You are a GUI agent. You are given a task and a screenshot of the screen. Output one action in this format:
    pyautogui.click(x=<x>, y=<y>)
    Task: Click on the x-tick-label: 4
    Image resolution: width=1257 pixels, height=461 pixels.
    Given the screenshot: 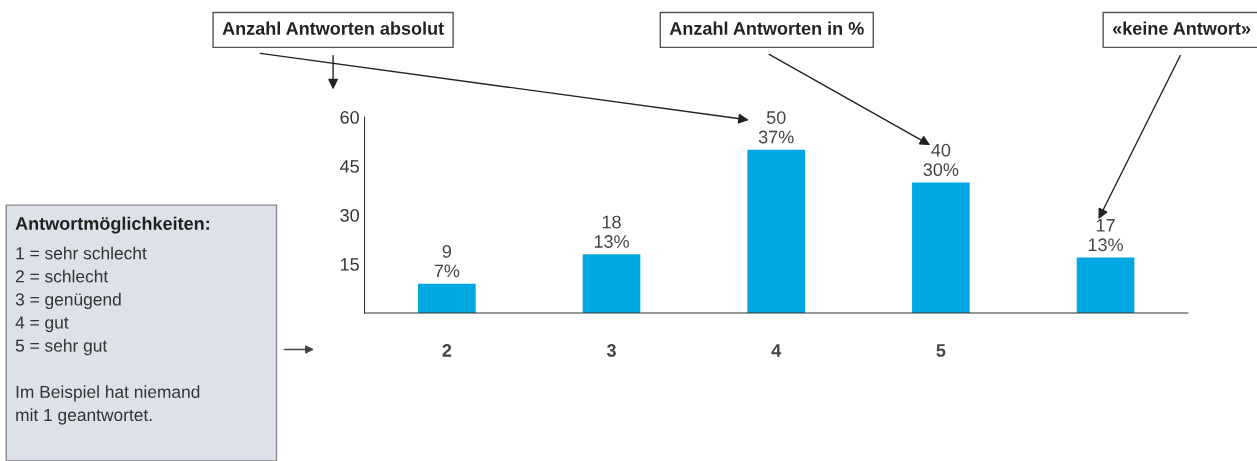 What is the action you would take?
    pyautogui.click(x=776, y=350)
    